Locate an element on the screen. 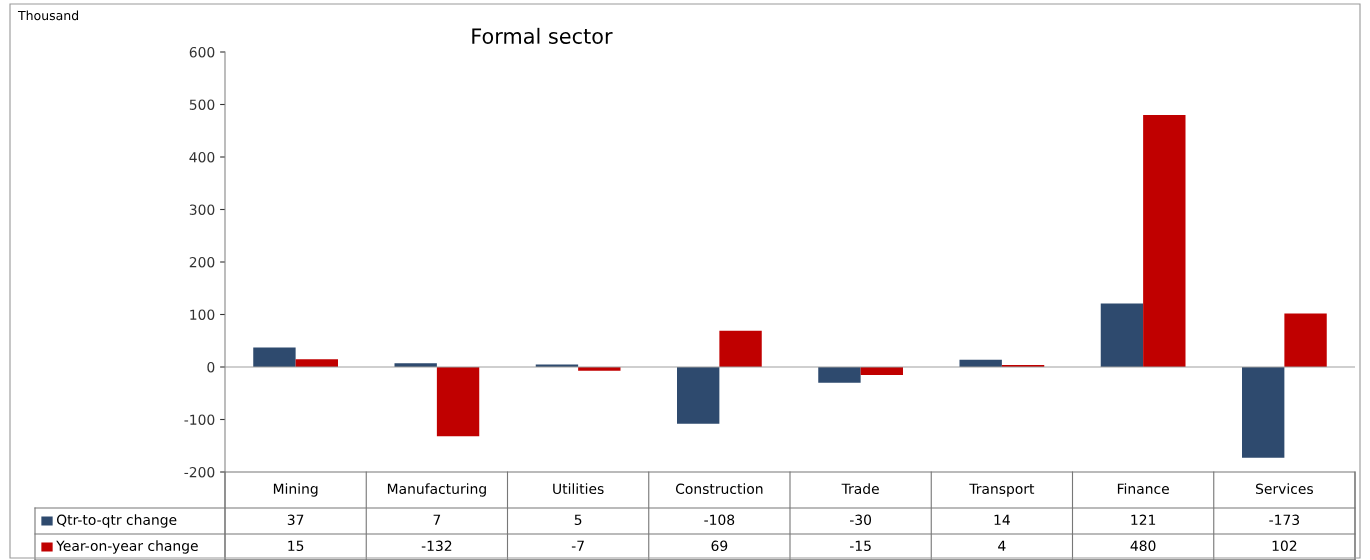  data-label: 5 is located at coordinates (578, 520).